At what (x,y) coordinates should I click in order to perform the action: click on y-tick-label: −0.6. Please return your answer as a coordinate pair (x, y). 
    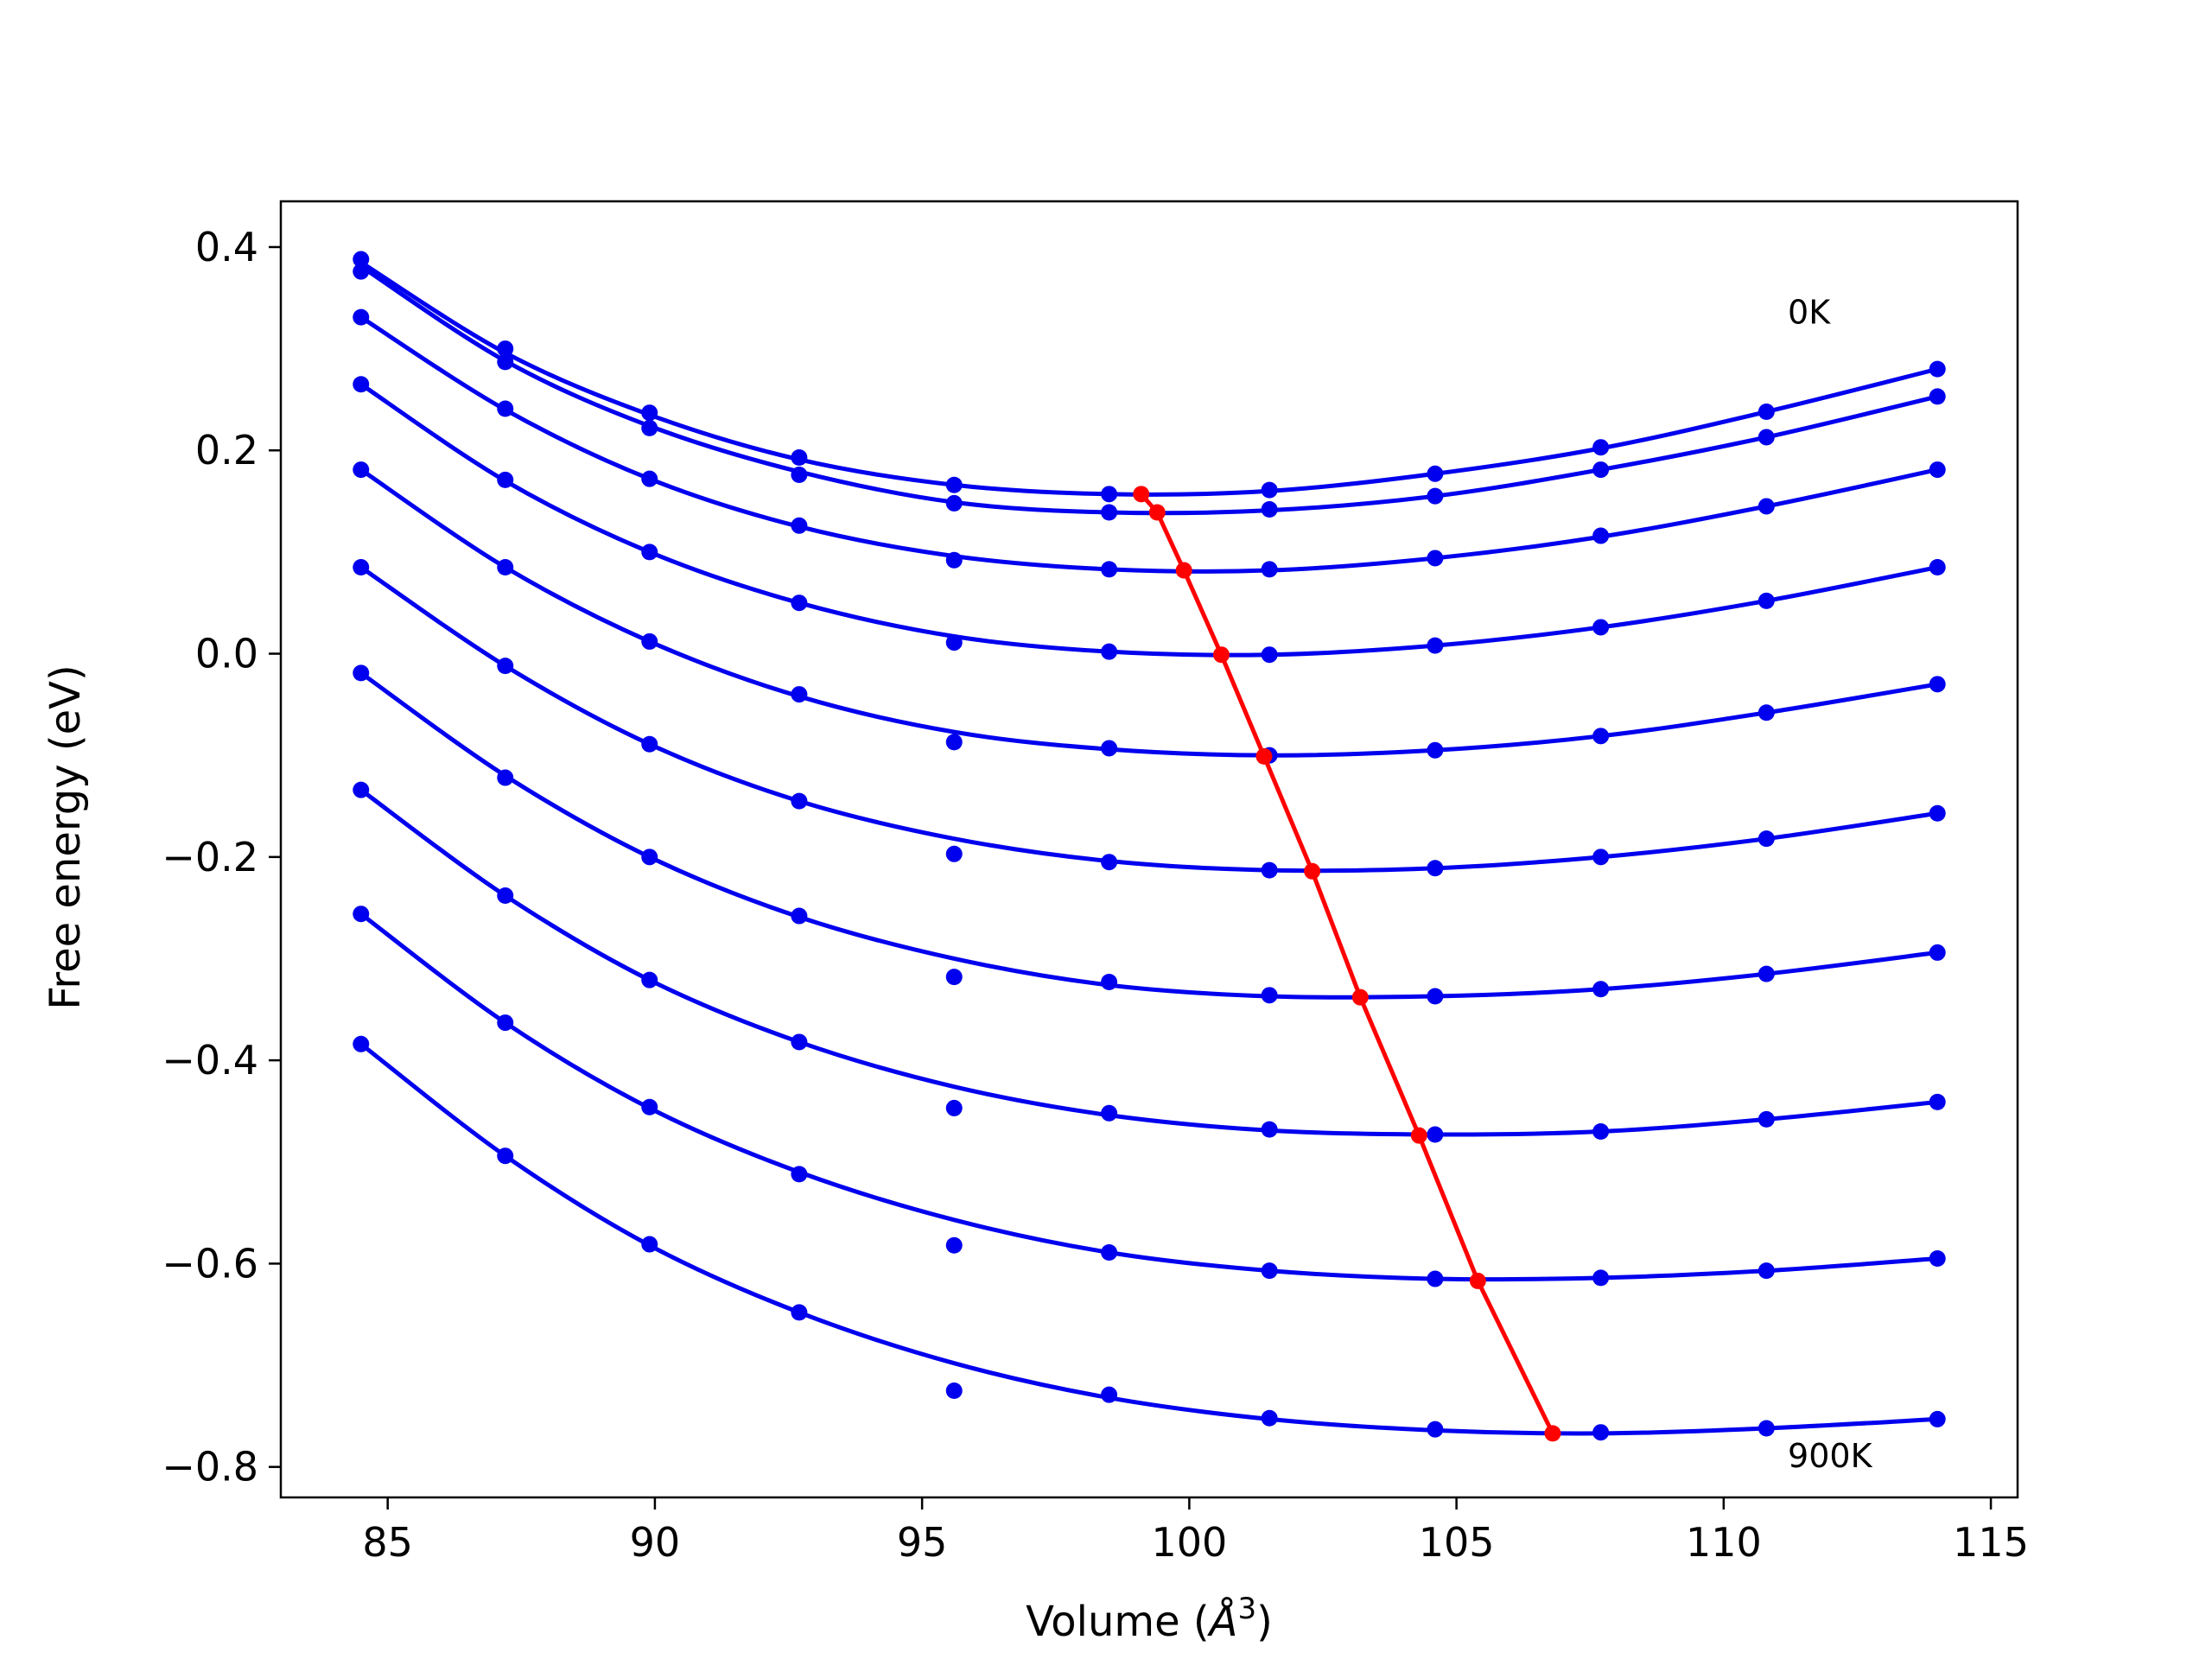
    Looking at the image, I should click on (210, 1263).